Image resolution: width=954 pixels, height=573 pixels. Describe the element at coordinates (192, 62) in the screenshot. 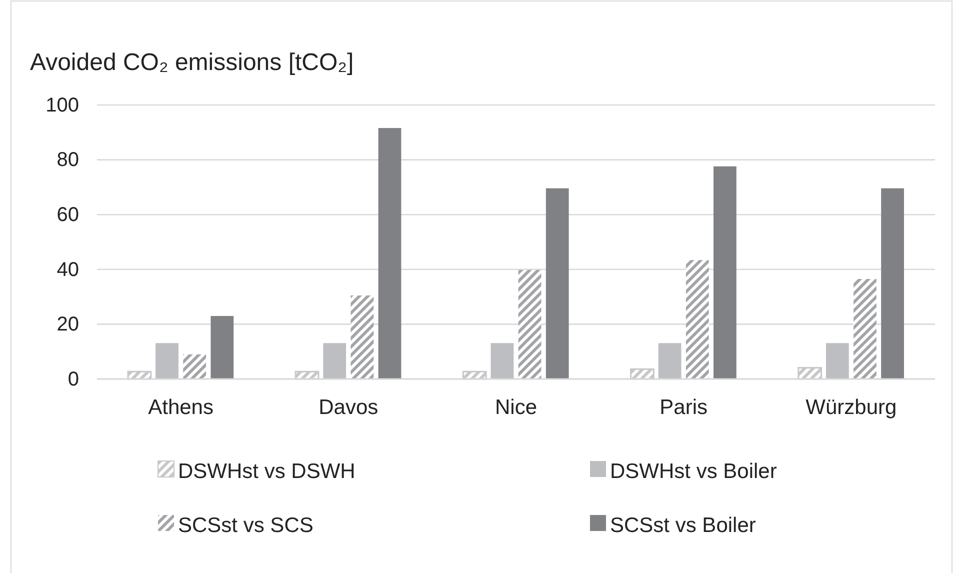

I see `chart-title: Avoided CO₂ emissions [tCO₂]` at that location.